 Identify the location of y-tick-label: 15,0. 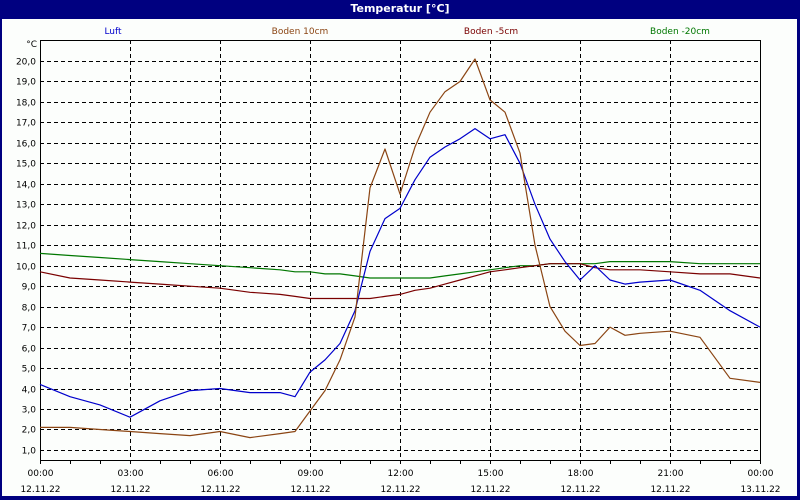
(26, 165).